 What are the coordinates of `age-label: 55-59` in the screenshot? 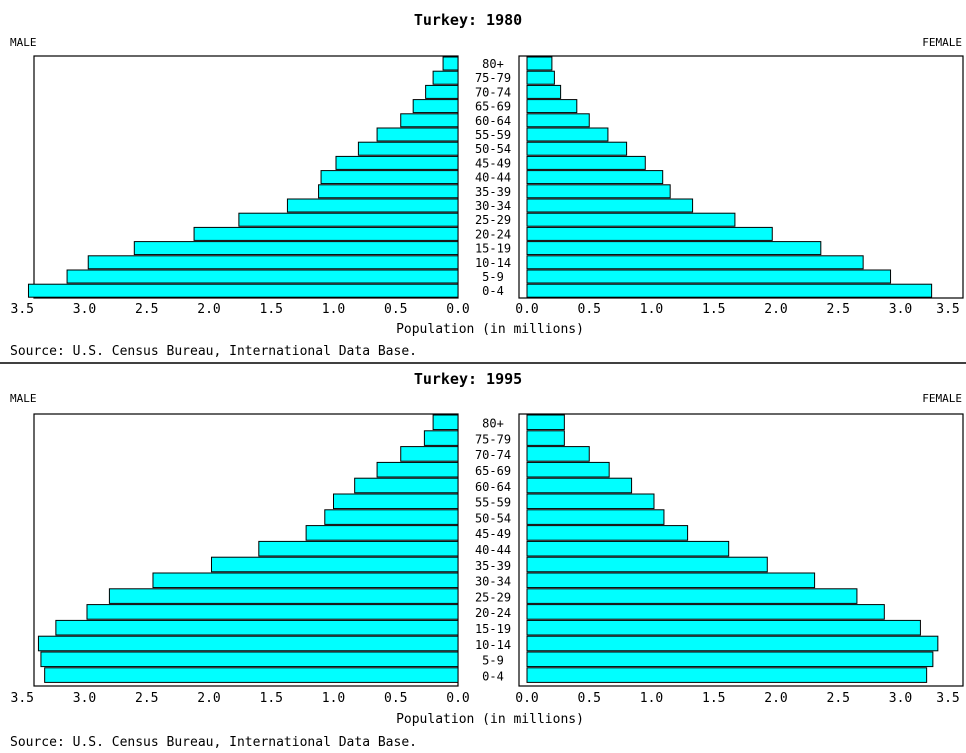 It's located at (493, 135).